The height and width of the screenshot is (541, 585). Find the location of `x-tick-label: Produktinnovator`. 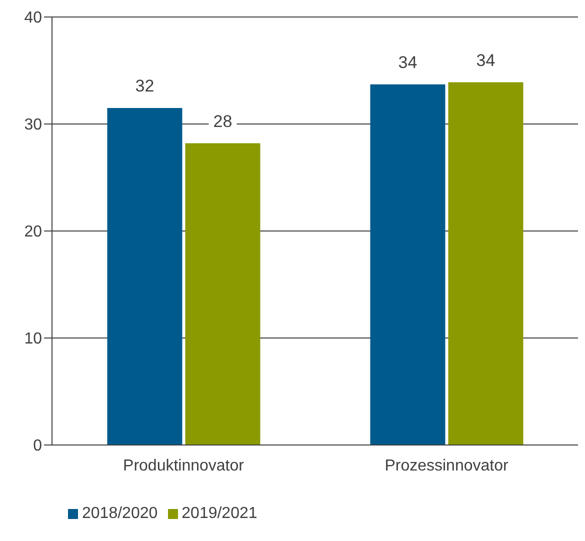

x-tick-label: Produktinnovator is located at coordinates (184, 465).